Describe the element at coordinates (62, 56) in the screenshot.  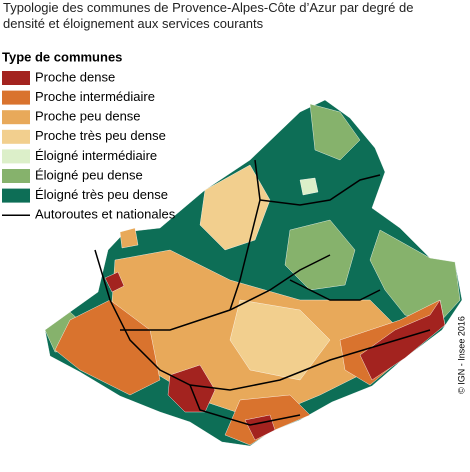
I see `legend-title: Type de communes` at that location.